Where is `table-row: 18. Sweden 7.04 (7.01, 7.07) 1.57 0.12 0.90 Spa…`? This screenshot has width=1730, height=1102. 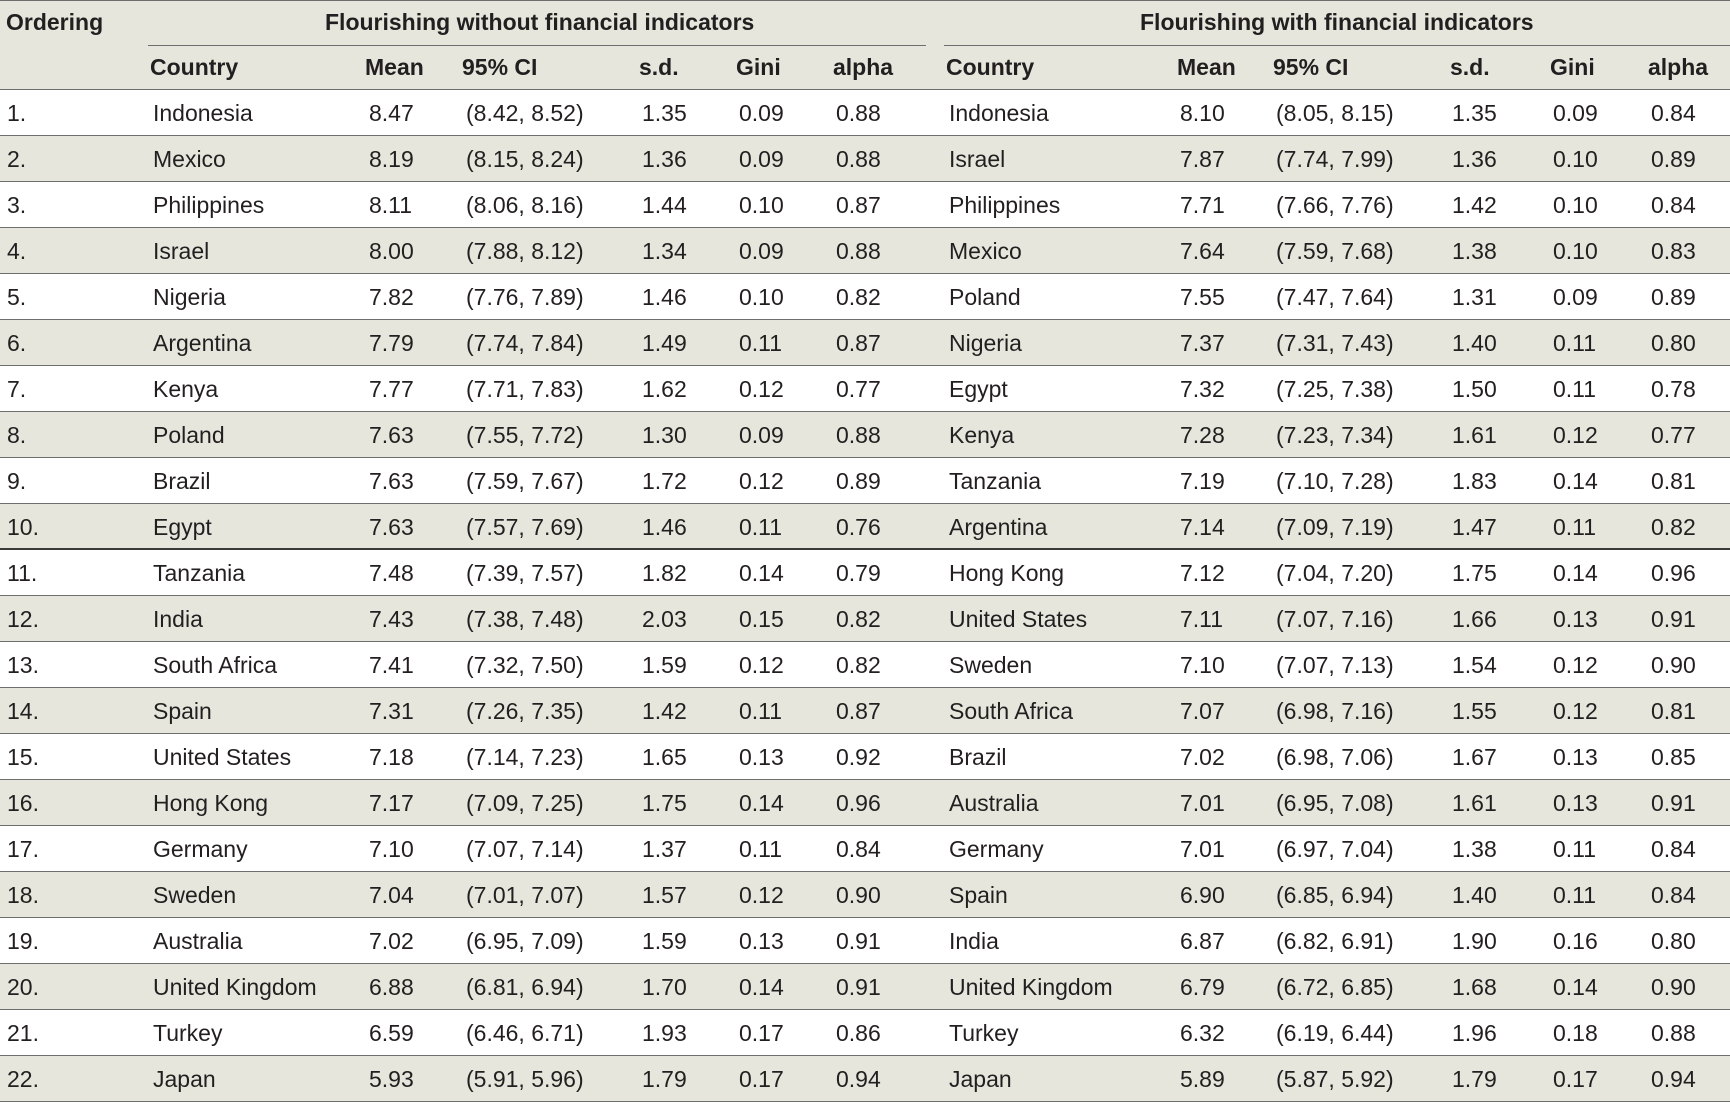 table-row: 18. Sweden 7.04 (7.01, 7.07) 1.57 0.12 0.90 Spa… is located at coordinates (865, 895).